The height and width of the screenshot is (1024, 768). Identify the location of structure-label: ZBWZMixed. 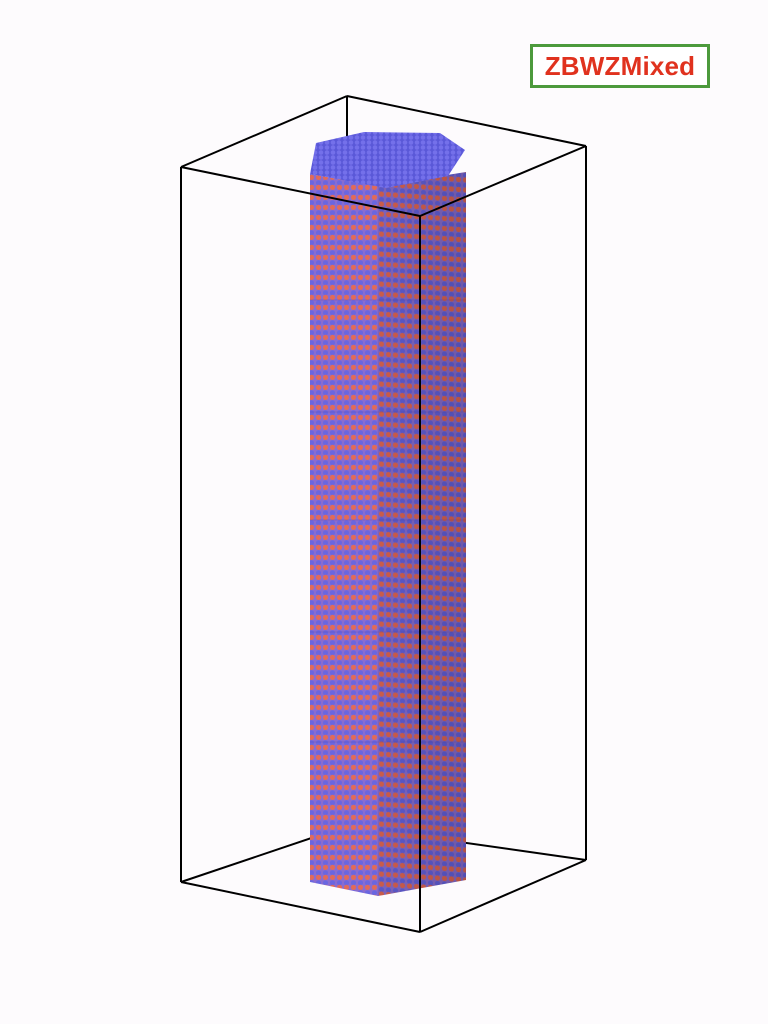
(620, 65).